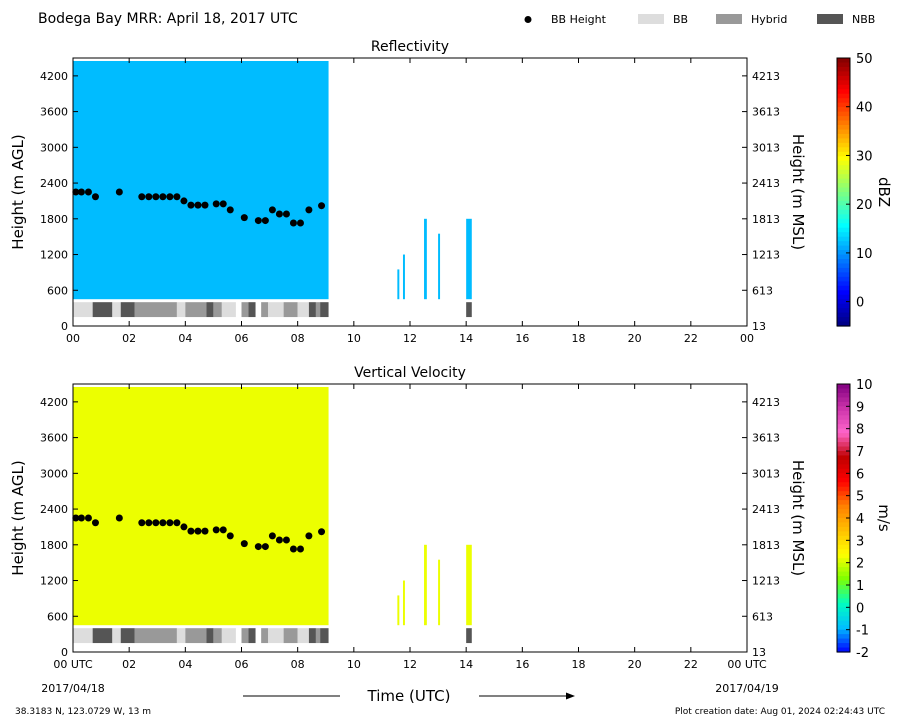 The width and height of the screenshot is (900, 725). Describe the element at coordinates (854, 189) in the screenshot. I see `reflectivity-colorbar: 0 10 20 30 40 50` at that location.